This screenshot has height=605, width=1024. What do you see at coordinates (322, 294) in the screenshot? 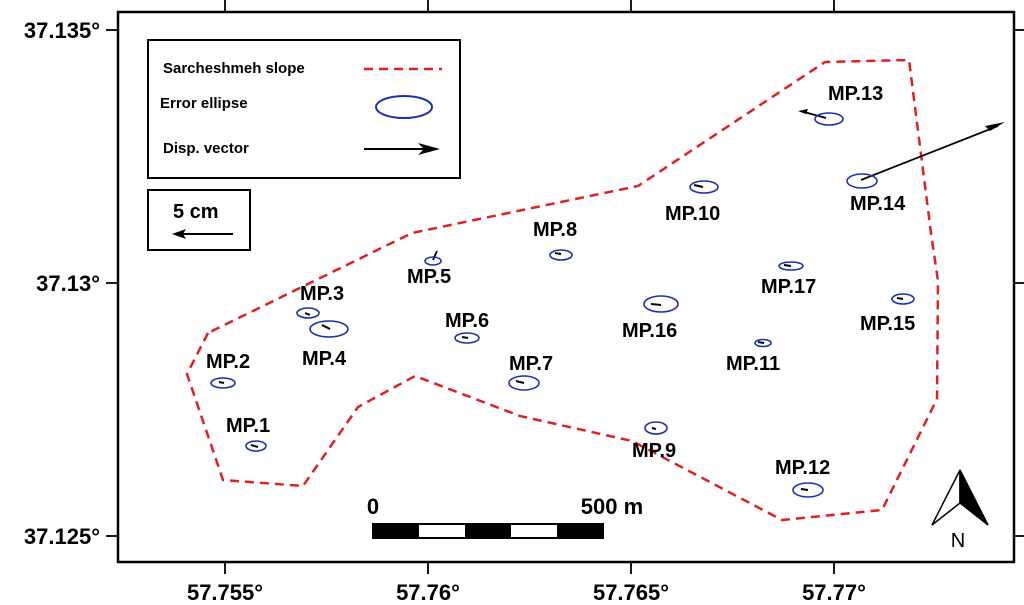
I see `point-label: MP.3` at bounding box center [322, 294].